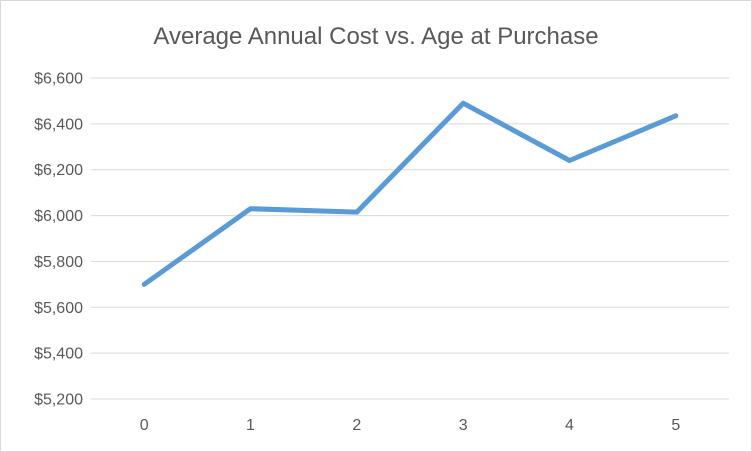  What do you see at coordinates (375, 36) in the screenshot?
I see `chart-title: Average Annual Cost vs. Age at Purchase` at bounding box center [375, 36].